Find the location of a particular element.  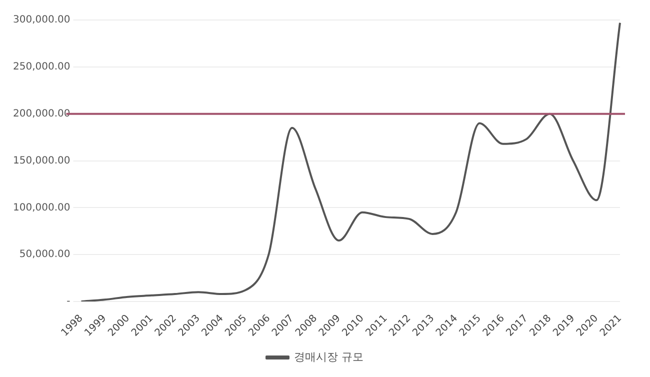

y-tick-label: 300,000.00 is located at coordinates (41, 20).